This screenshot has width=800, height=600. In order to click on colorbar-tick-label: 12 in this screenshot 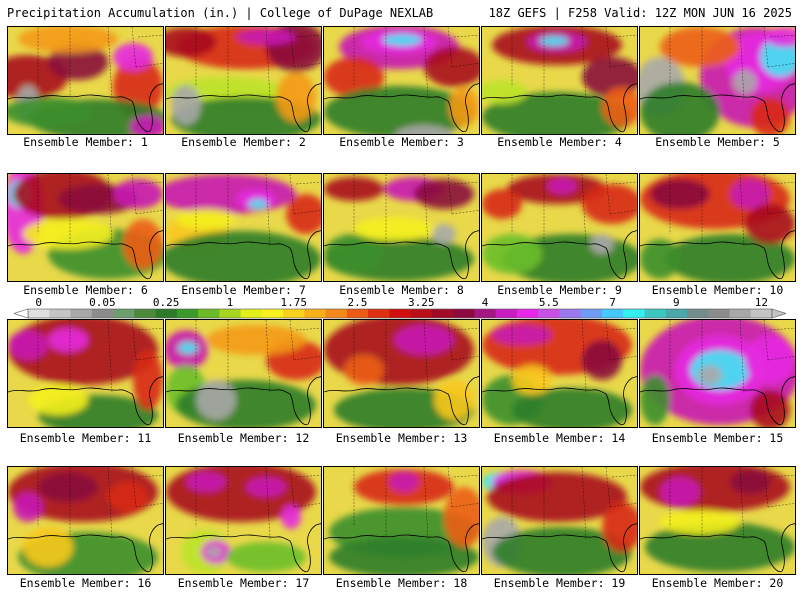, I will do `click(761, 303)`.